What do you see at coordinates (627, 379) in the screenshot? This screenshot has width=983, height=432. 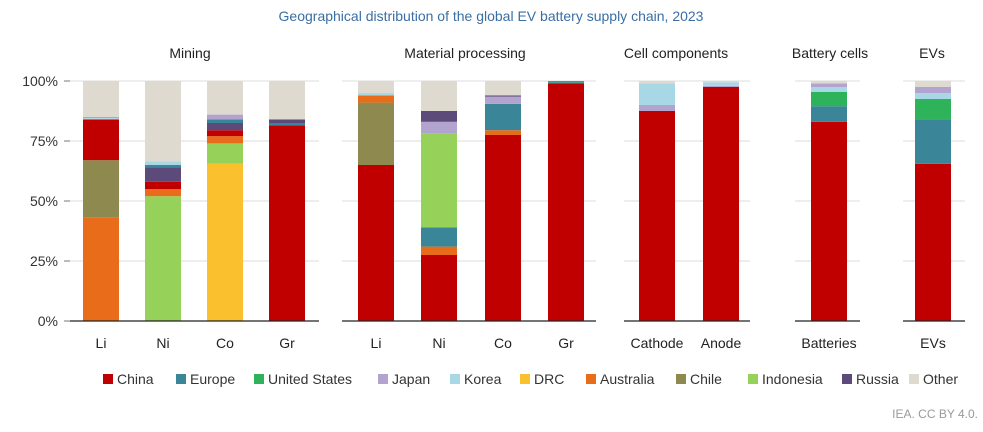 I see `legend-label: Australia` at bounding box center [627, 379].